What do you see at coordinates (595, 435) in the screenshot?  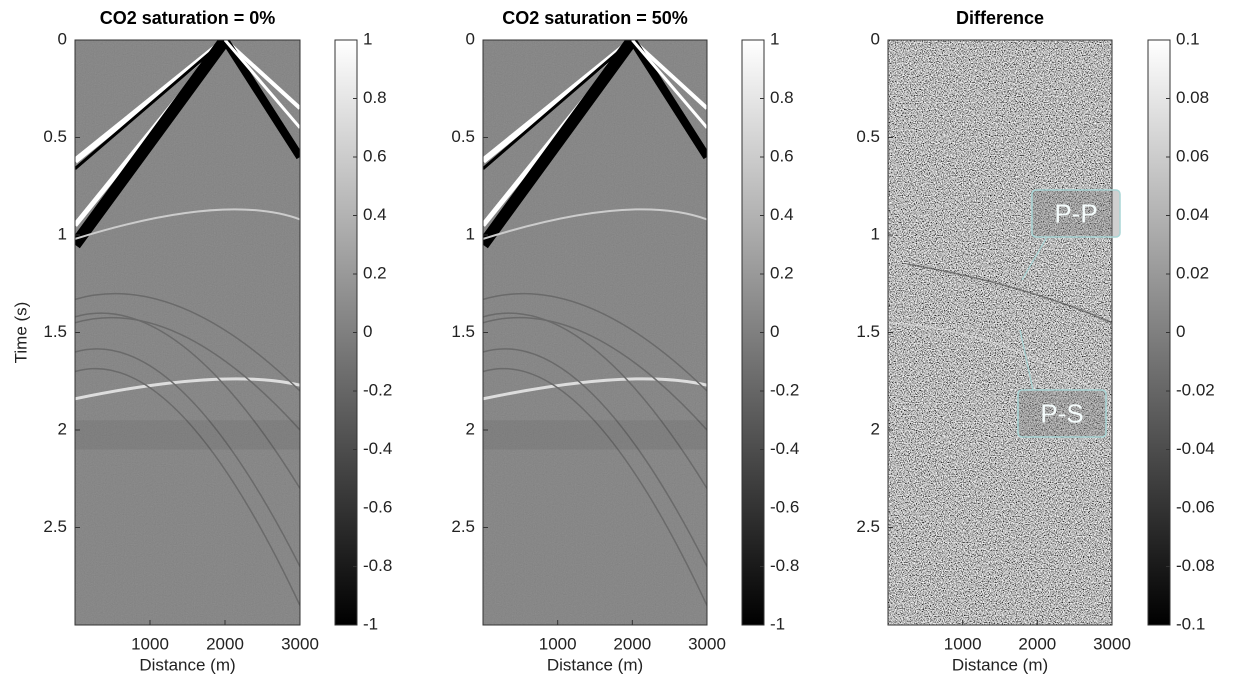 I see `dark-band` at bounding box center [595, 435].